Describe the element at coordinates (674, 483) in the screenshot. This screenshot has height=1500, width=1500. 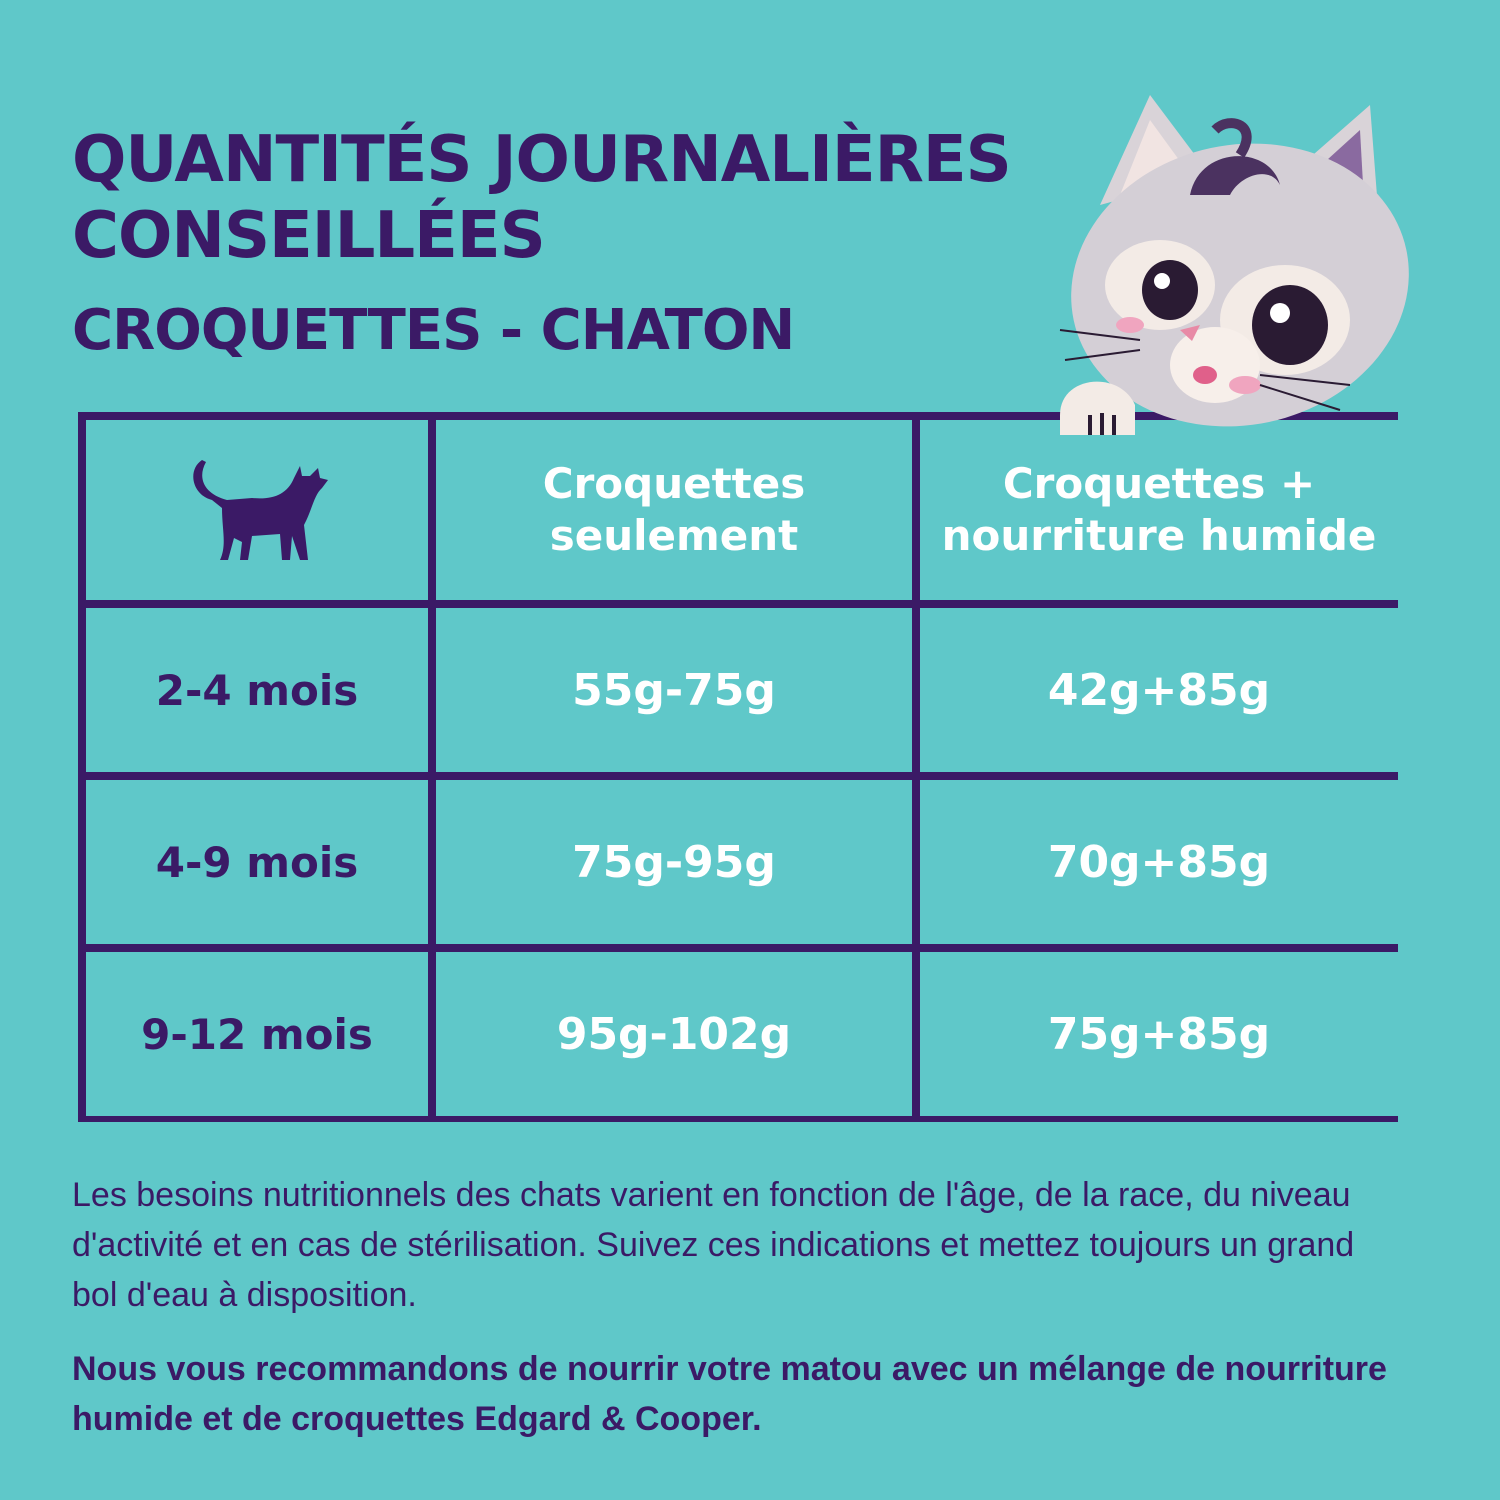
I see `header-line: Croquettes` at that location.